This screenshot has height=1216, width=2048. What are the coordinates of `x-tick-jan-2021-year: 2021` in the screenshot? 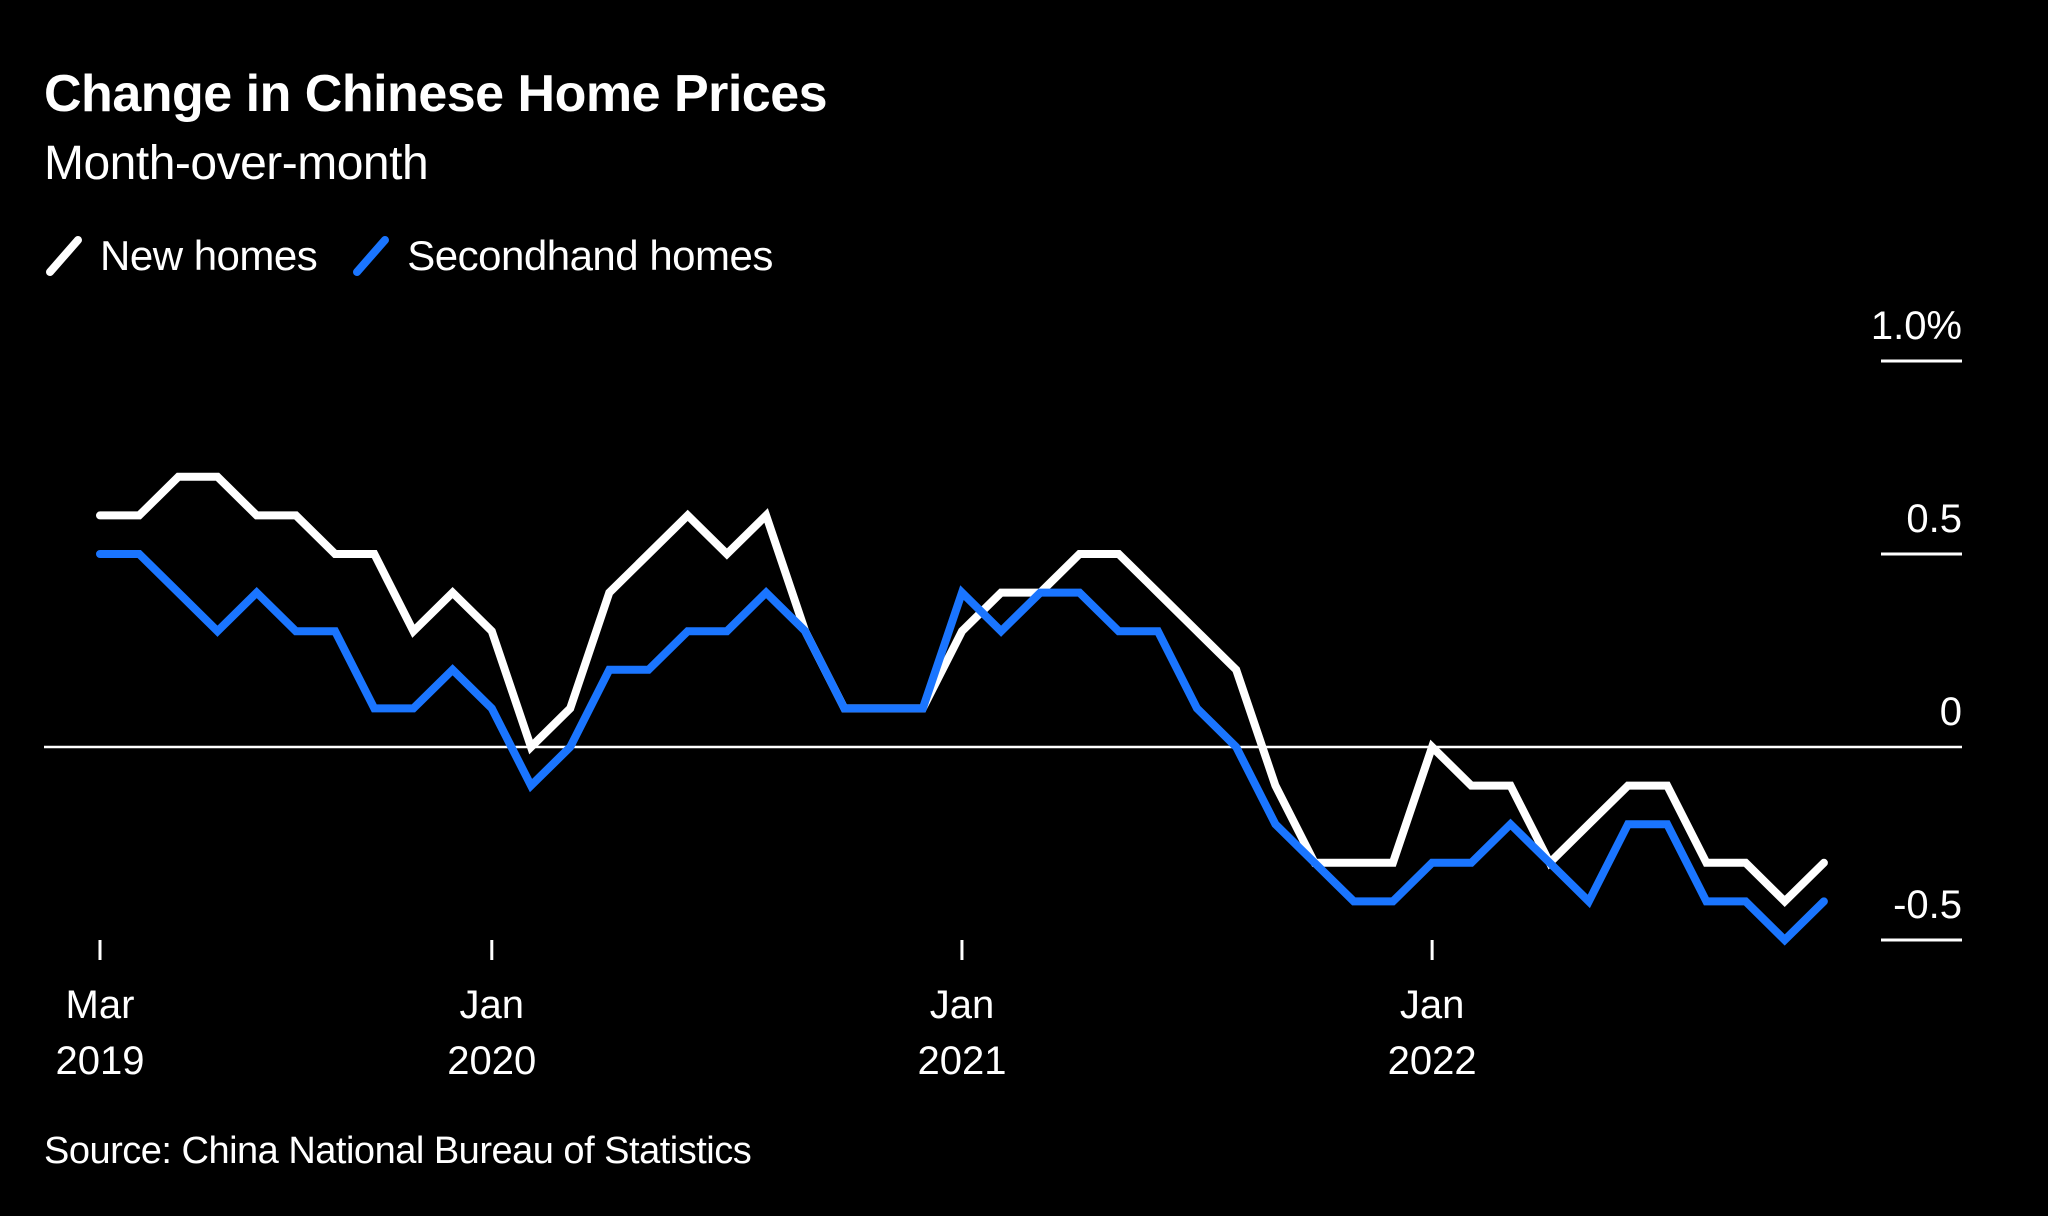 It's located at (961, 1061).